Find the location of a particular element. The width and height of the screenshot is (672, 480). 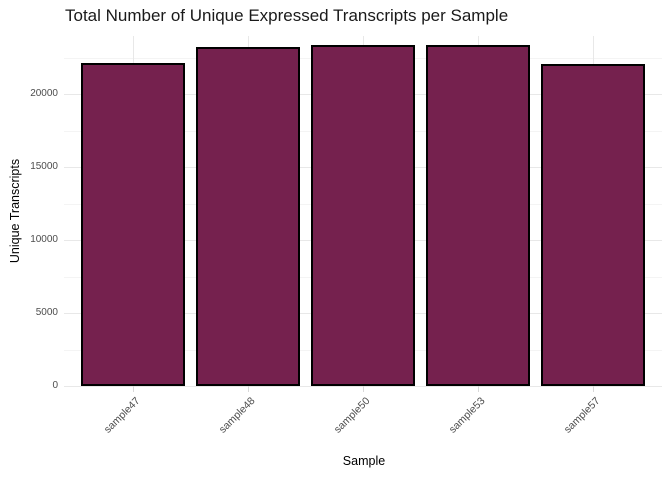

x-tick-label: sample48 is located at coordinates (237, 415).